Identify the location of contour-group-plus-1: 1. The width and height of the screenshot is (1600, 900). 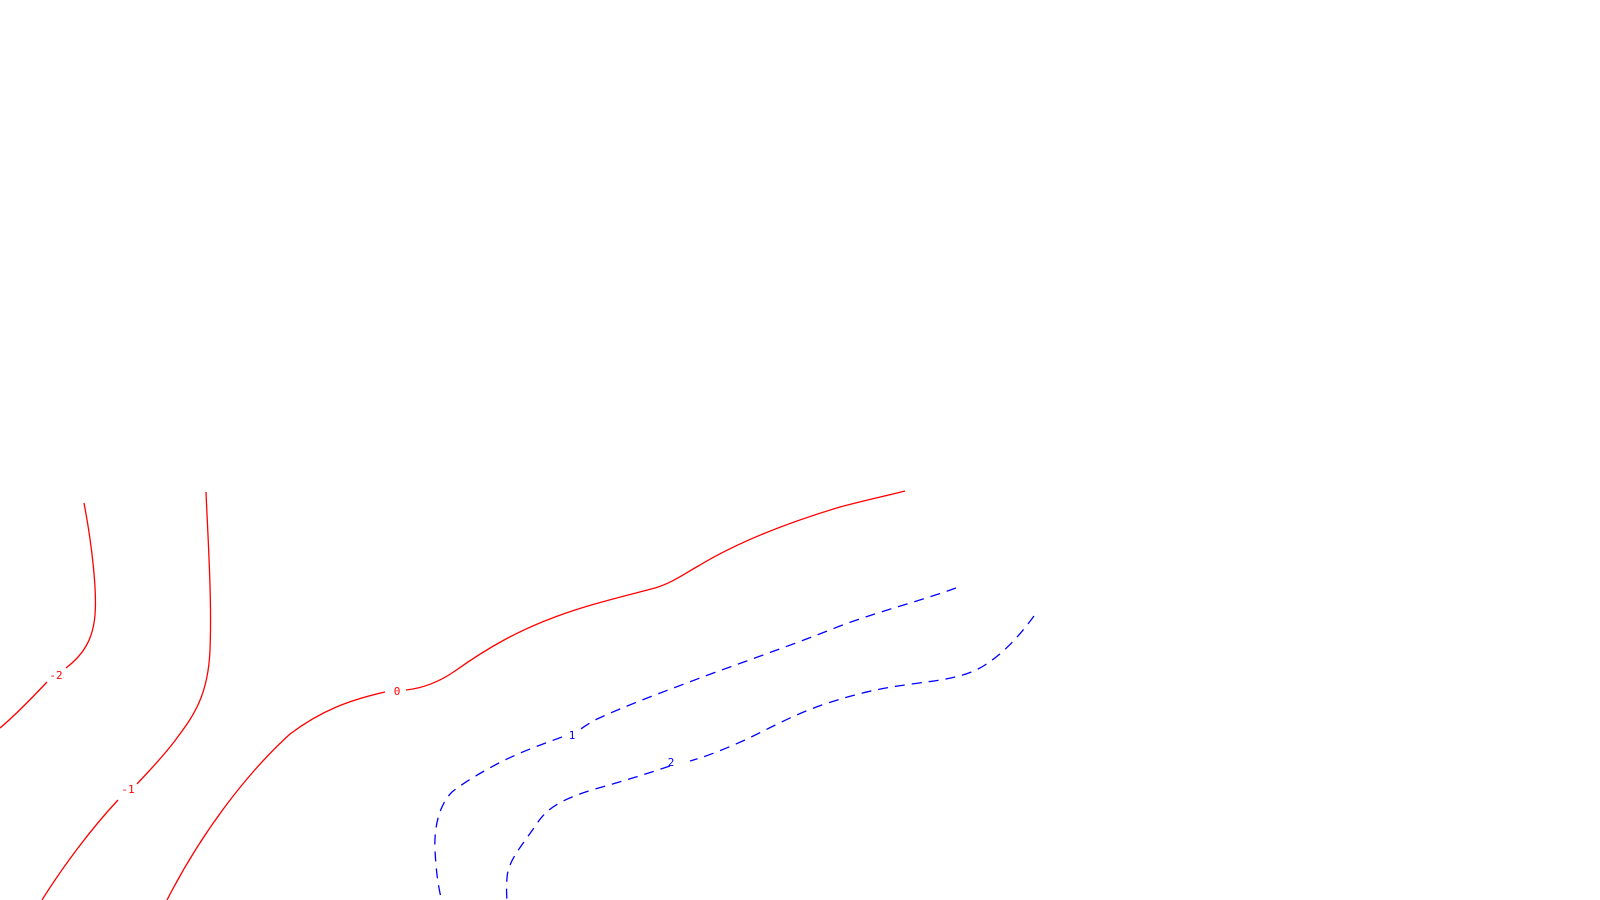
(695, 743).